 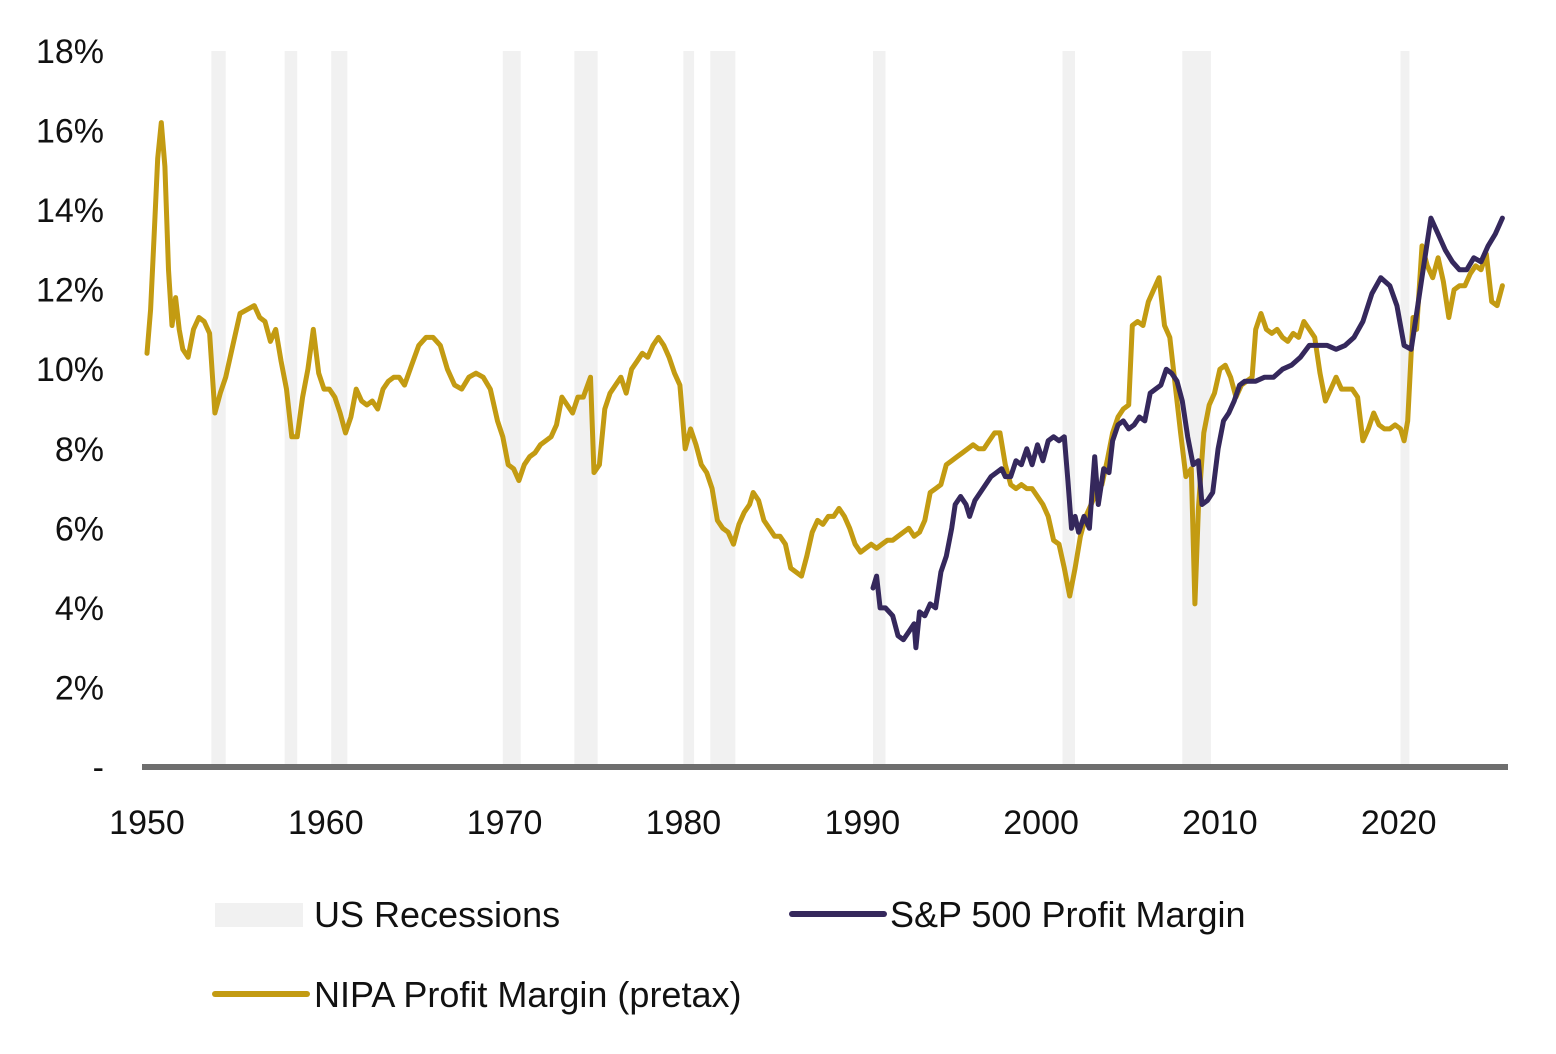 What do you see at coordinates (98, 768) in the screenshot?
I see `y-tick-label: -` at bounding box center [98, 768].